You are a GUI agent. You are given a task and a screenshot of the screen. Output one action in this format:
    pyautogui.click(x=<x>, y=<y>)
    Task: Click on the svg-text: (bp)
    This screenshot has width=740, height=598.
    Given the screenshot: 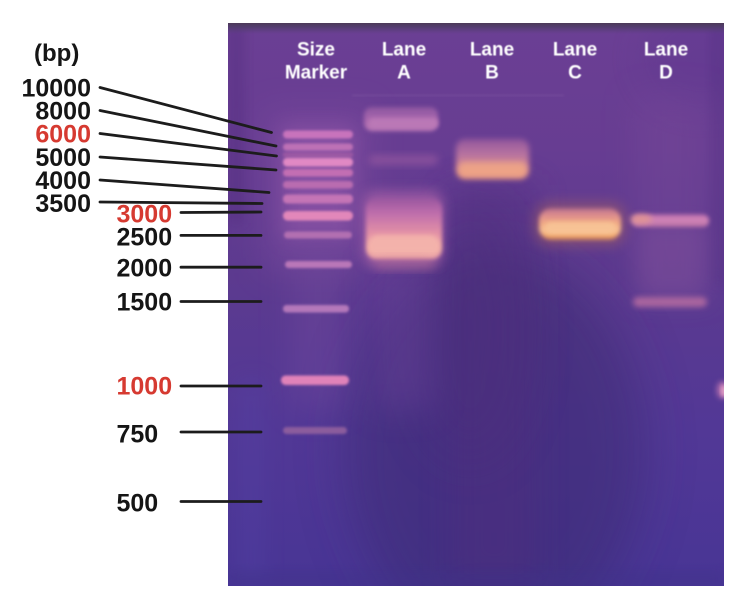 What is the action you would take?
    pyautogui.click(x=56, y=53)
    